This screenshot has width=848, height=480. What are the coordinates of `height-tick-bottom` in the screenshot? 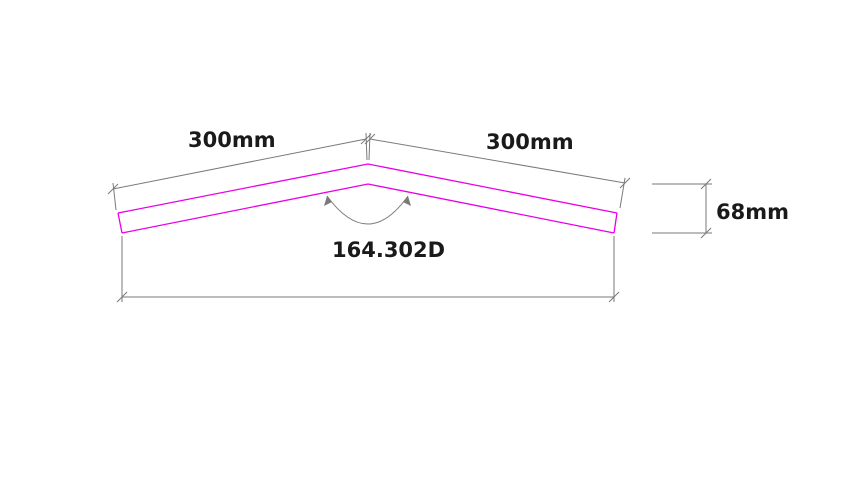 It's located at (706, 233).